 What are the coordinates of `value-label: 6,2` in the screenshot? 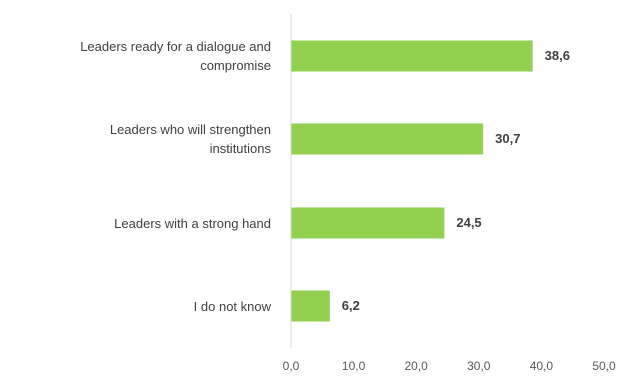 It's located at (350, 305).